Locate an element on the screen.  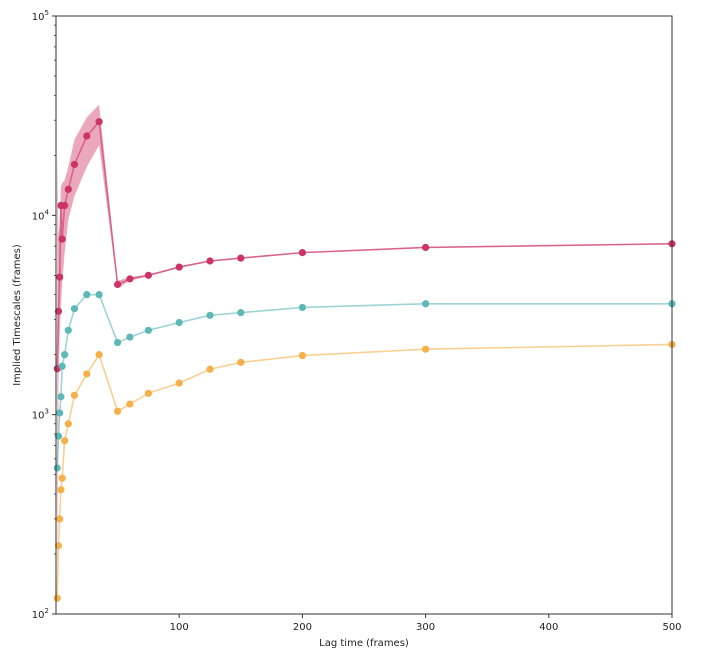
y-tick-label: 10² is located at coordinates (40, 614).